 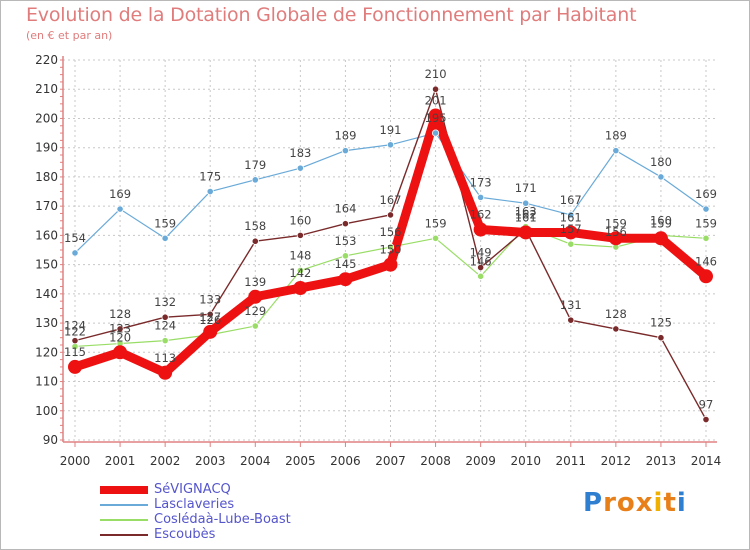 What do you see at coordinates (661, 323) in the screenshot?
I see `data-label: 125` at bounding box center [661, 323].